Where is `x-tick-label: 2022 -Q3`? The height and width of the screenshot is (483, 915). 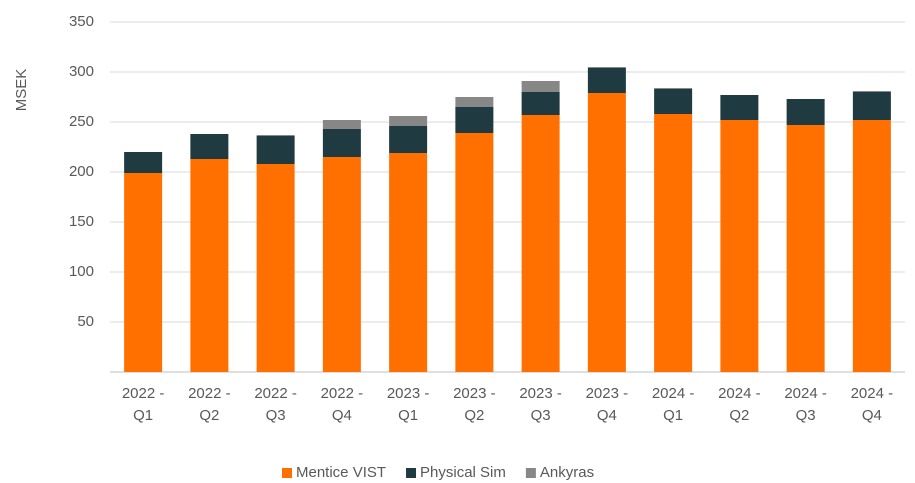
x-tick-label: 2022 -Q3 is located at coordinates (275, 404).